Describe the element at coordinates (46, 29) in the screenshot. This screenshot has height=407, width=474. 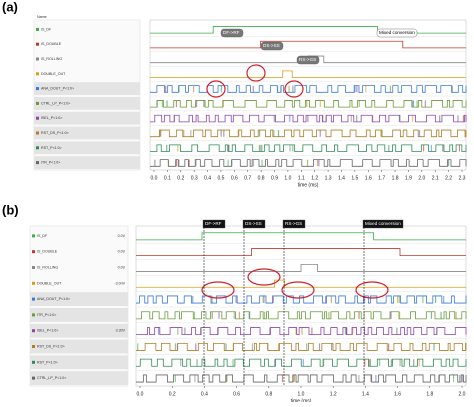
I see `signal-name: IS_DF` at that location.